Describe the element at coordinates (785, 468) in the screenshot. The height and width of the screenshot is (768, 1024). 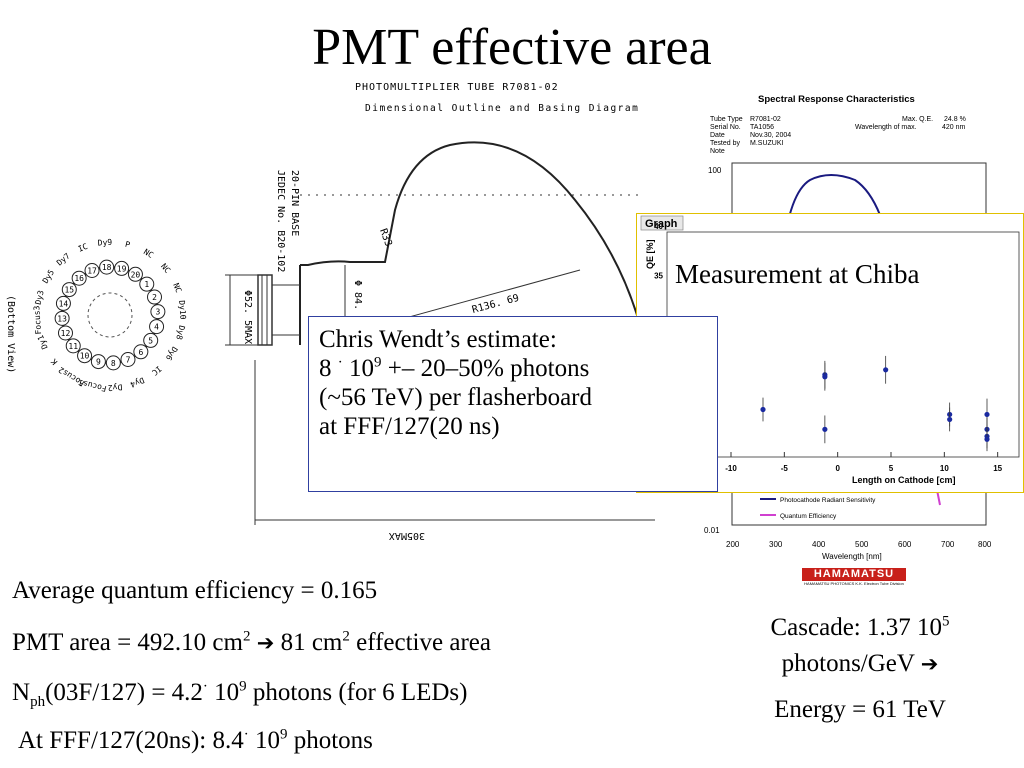
I see `x-tick-label: -5` at that location.